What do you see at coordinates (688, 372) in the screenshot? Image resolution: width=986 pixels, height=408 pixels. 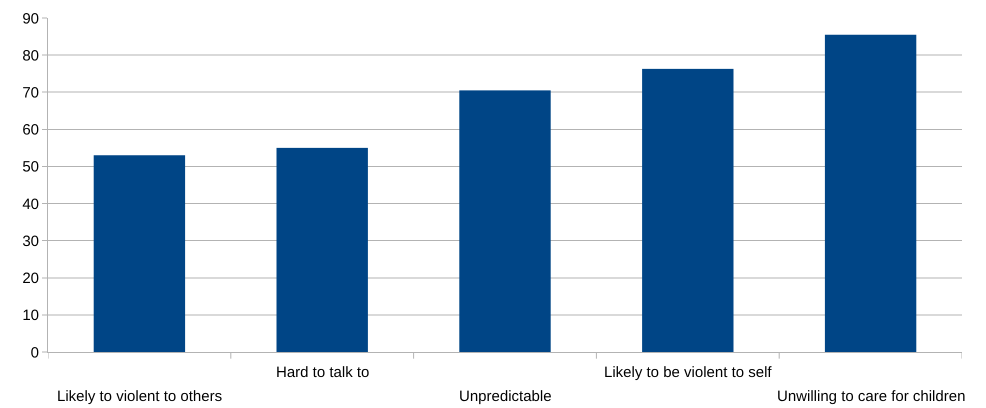 I see `x-tick-label: Likely to be violent to self` at bounding box center [688, 372].